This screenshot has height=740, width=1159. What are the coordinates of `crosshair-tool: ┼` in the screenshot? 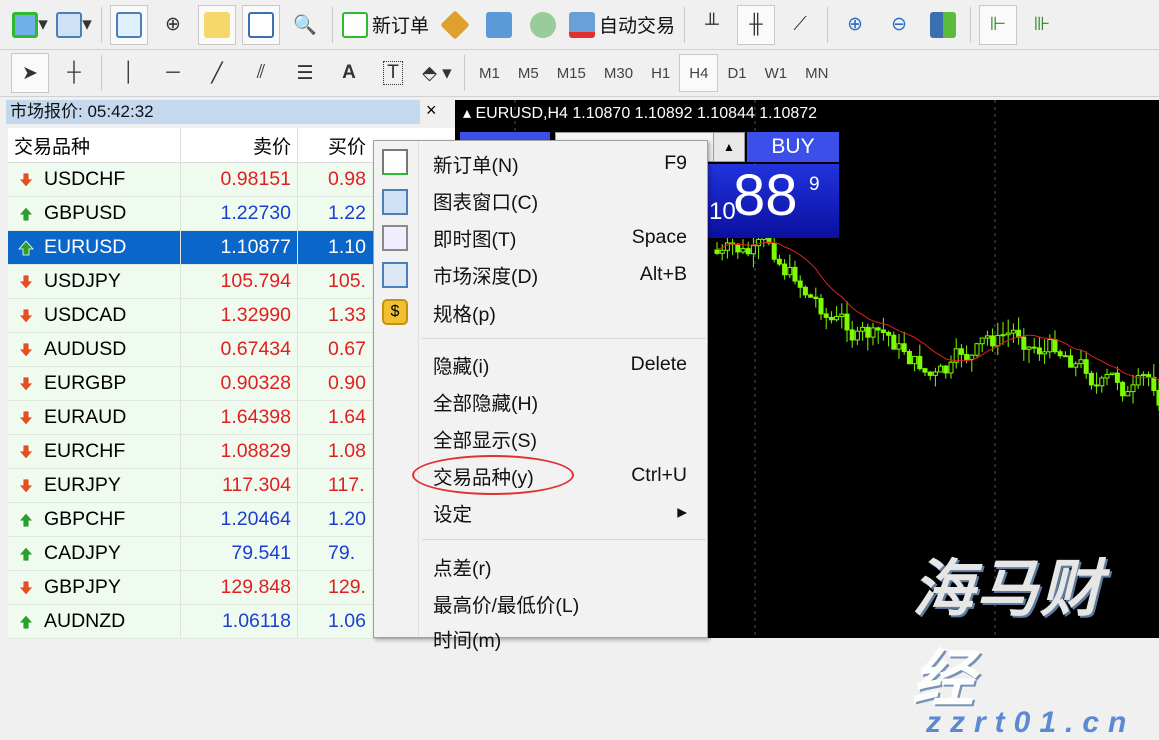 It's located at (74, 73).